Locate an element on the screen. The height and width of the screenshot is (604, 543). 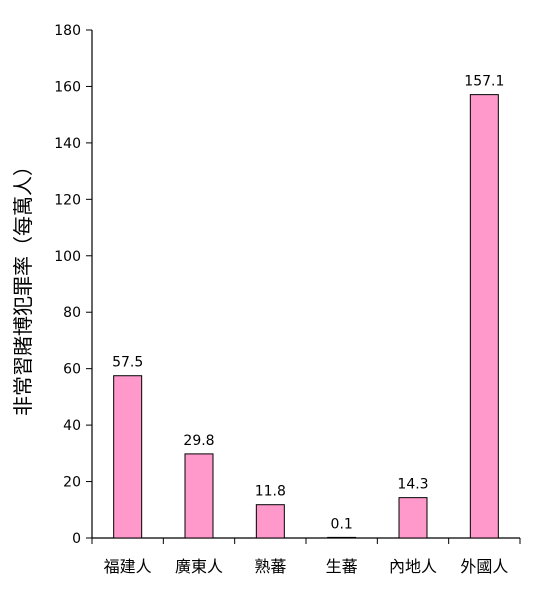
data-label-1: 29.8 is located at coordinates (198, 441).